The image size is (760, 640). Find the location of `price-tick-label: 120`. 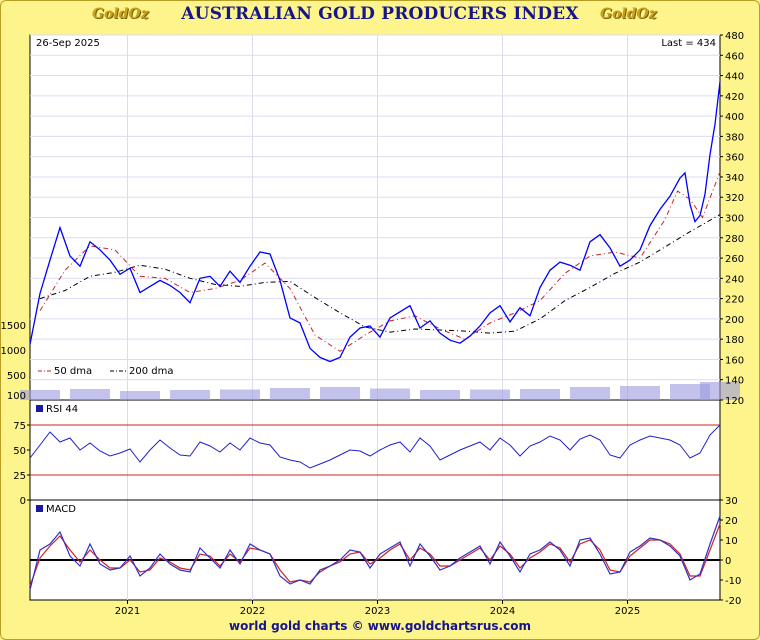

price-tick-label: 120 is located at coordinates (734, 401).